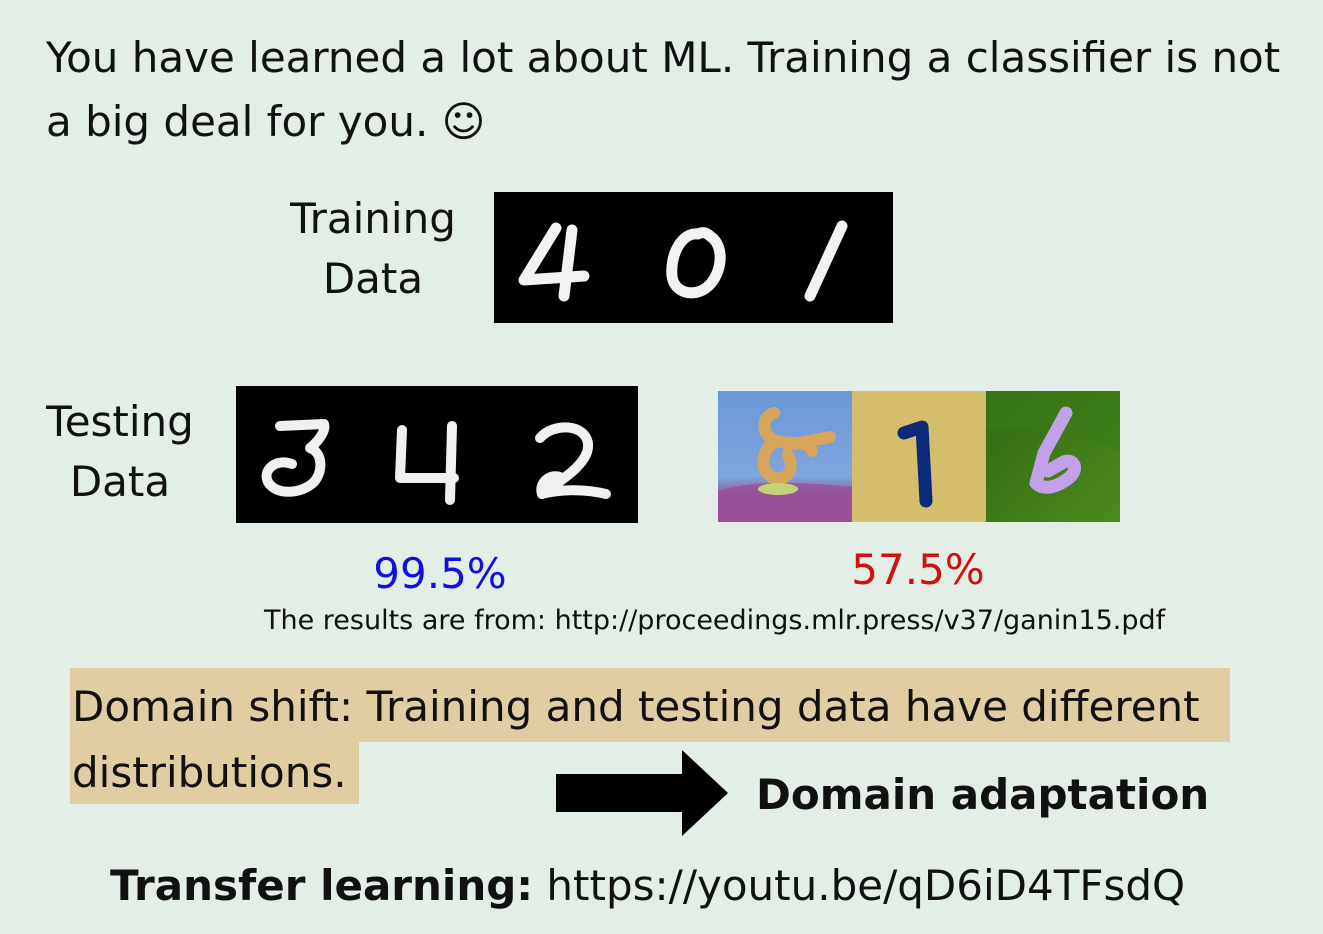  I want to click on training-label-line2: Data, so click(373, 278).